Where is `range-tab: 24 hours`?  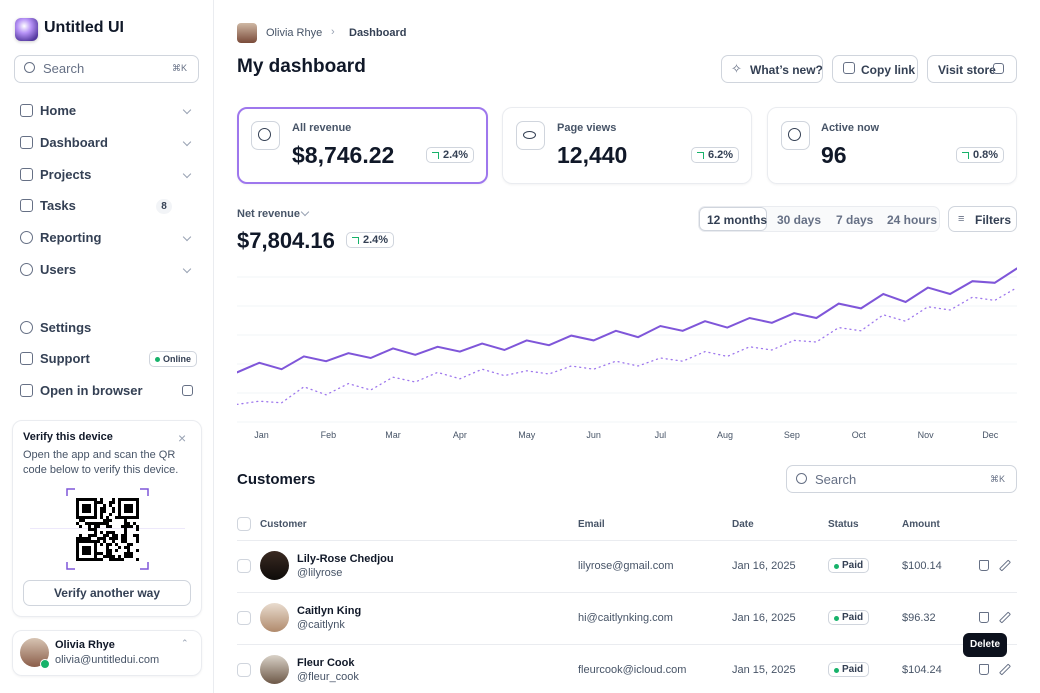 range-tab: 24 hours is located at coordinates (912, 220).